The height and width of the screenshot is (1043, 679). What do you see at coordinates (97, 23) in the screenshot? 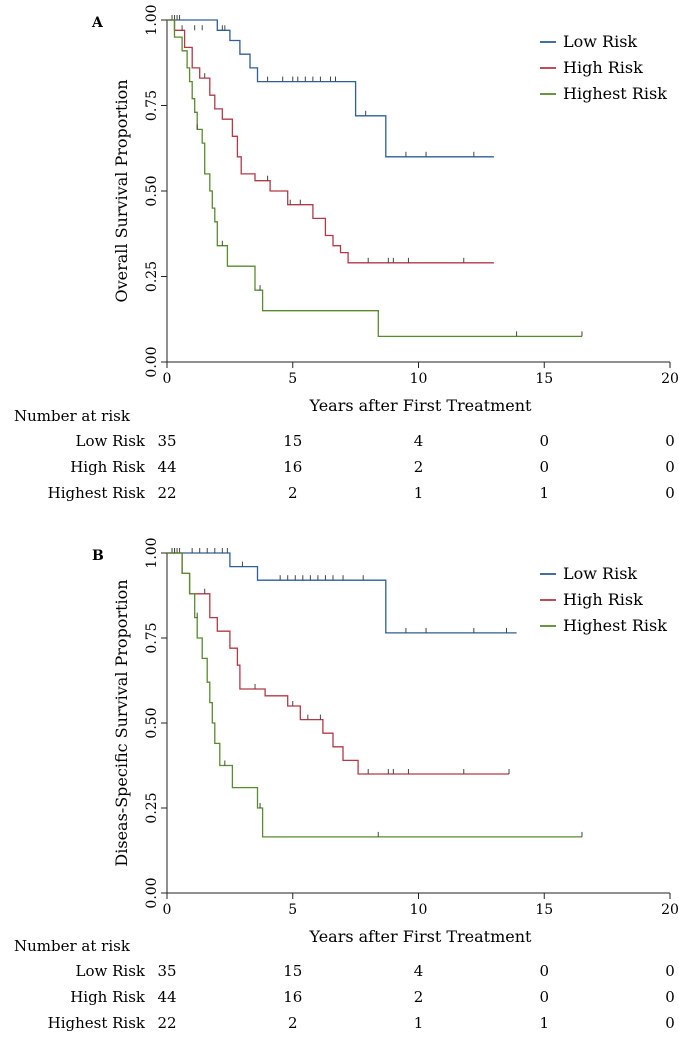
I see `panel-letter: A` at bounding box center [97, 23].